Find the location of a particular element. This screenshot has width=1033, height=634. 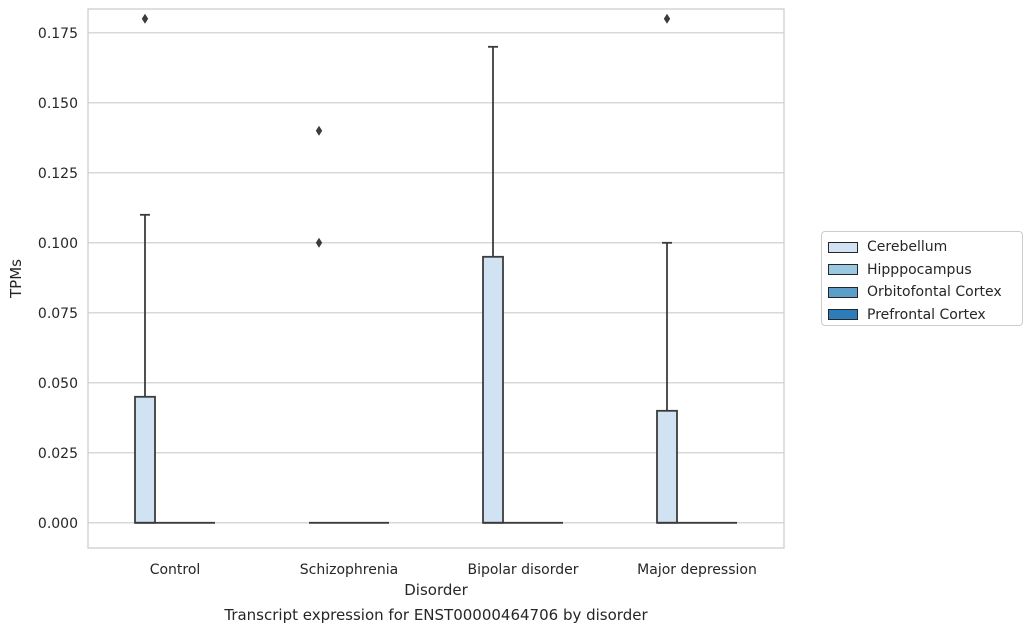

box-cerebellum-bipolar-disorder is located at coordinates (493, 284).